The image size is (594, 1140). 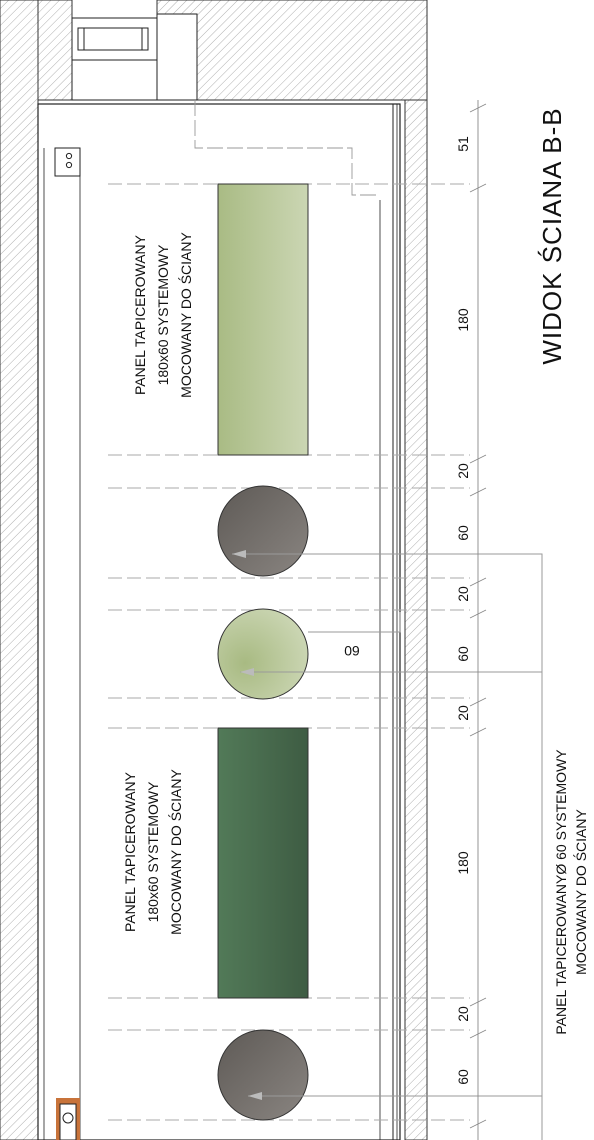 I want to click on top-frame-element, so click(x=134, y=57).